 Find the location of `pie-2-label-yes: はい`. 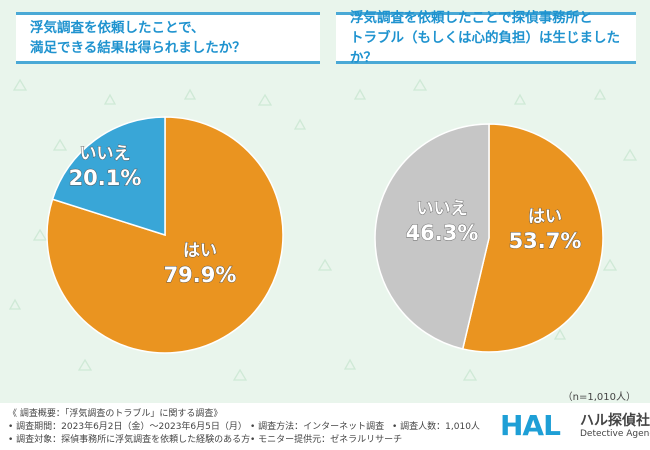

pie-2-label-yes: はい is located at coordinates (545, 217).